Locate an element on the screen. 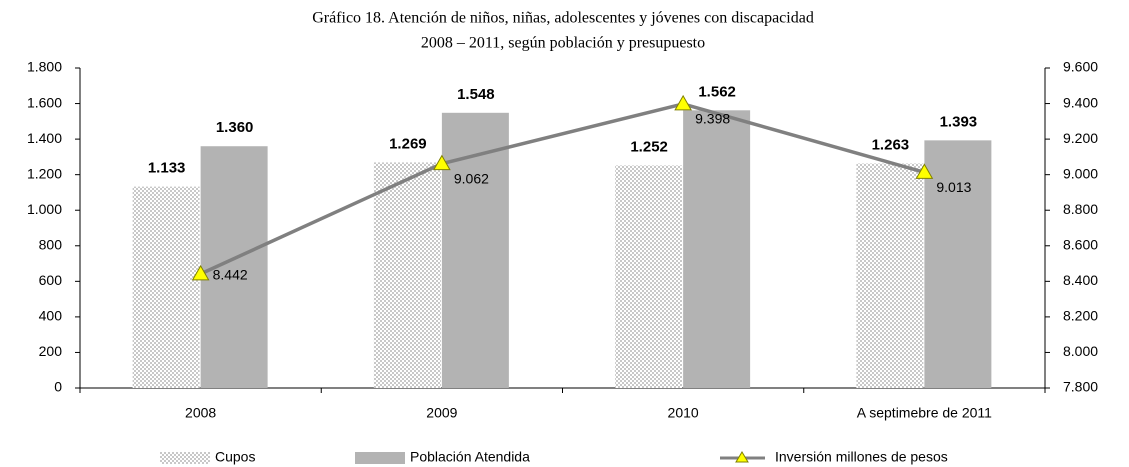 The width and height of the screenshot is (1129, 467). y2-tick-label: 8.200 is located at coordinates (1080, 316).